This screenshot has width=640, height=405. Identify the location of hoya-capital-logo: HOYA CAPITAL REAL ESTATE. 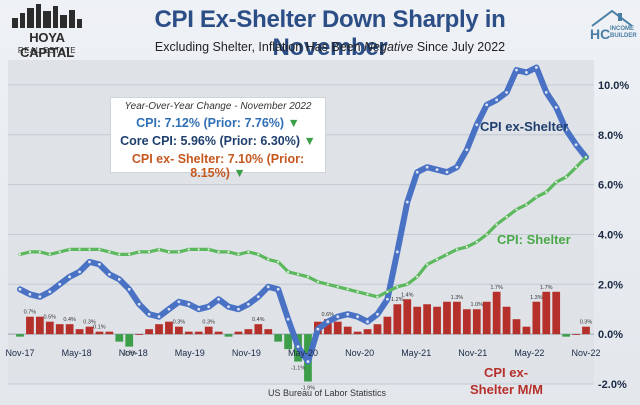
(47, 32).